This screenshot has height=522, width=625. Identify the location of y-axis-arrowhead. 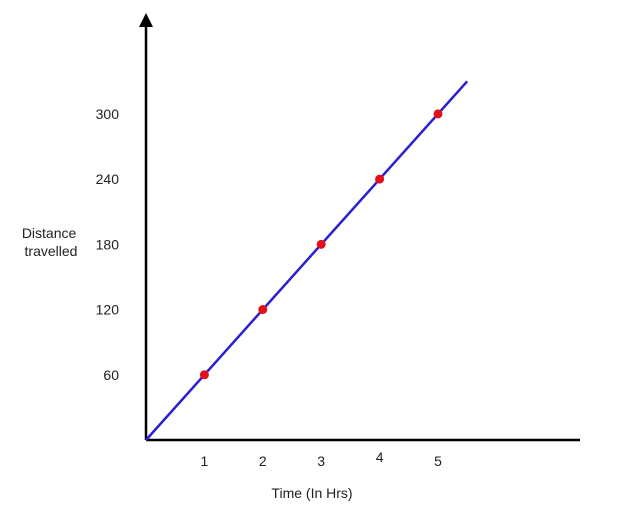
(146, 20).